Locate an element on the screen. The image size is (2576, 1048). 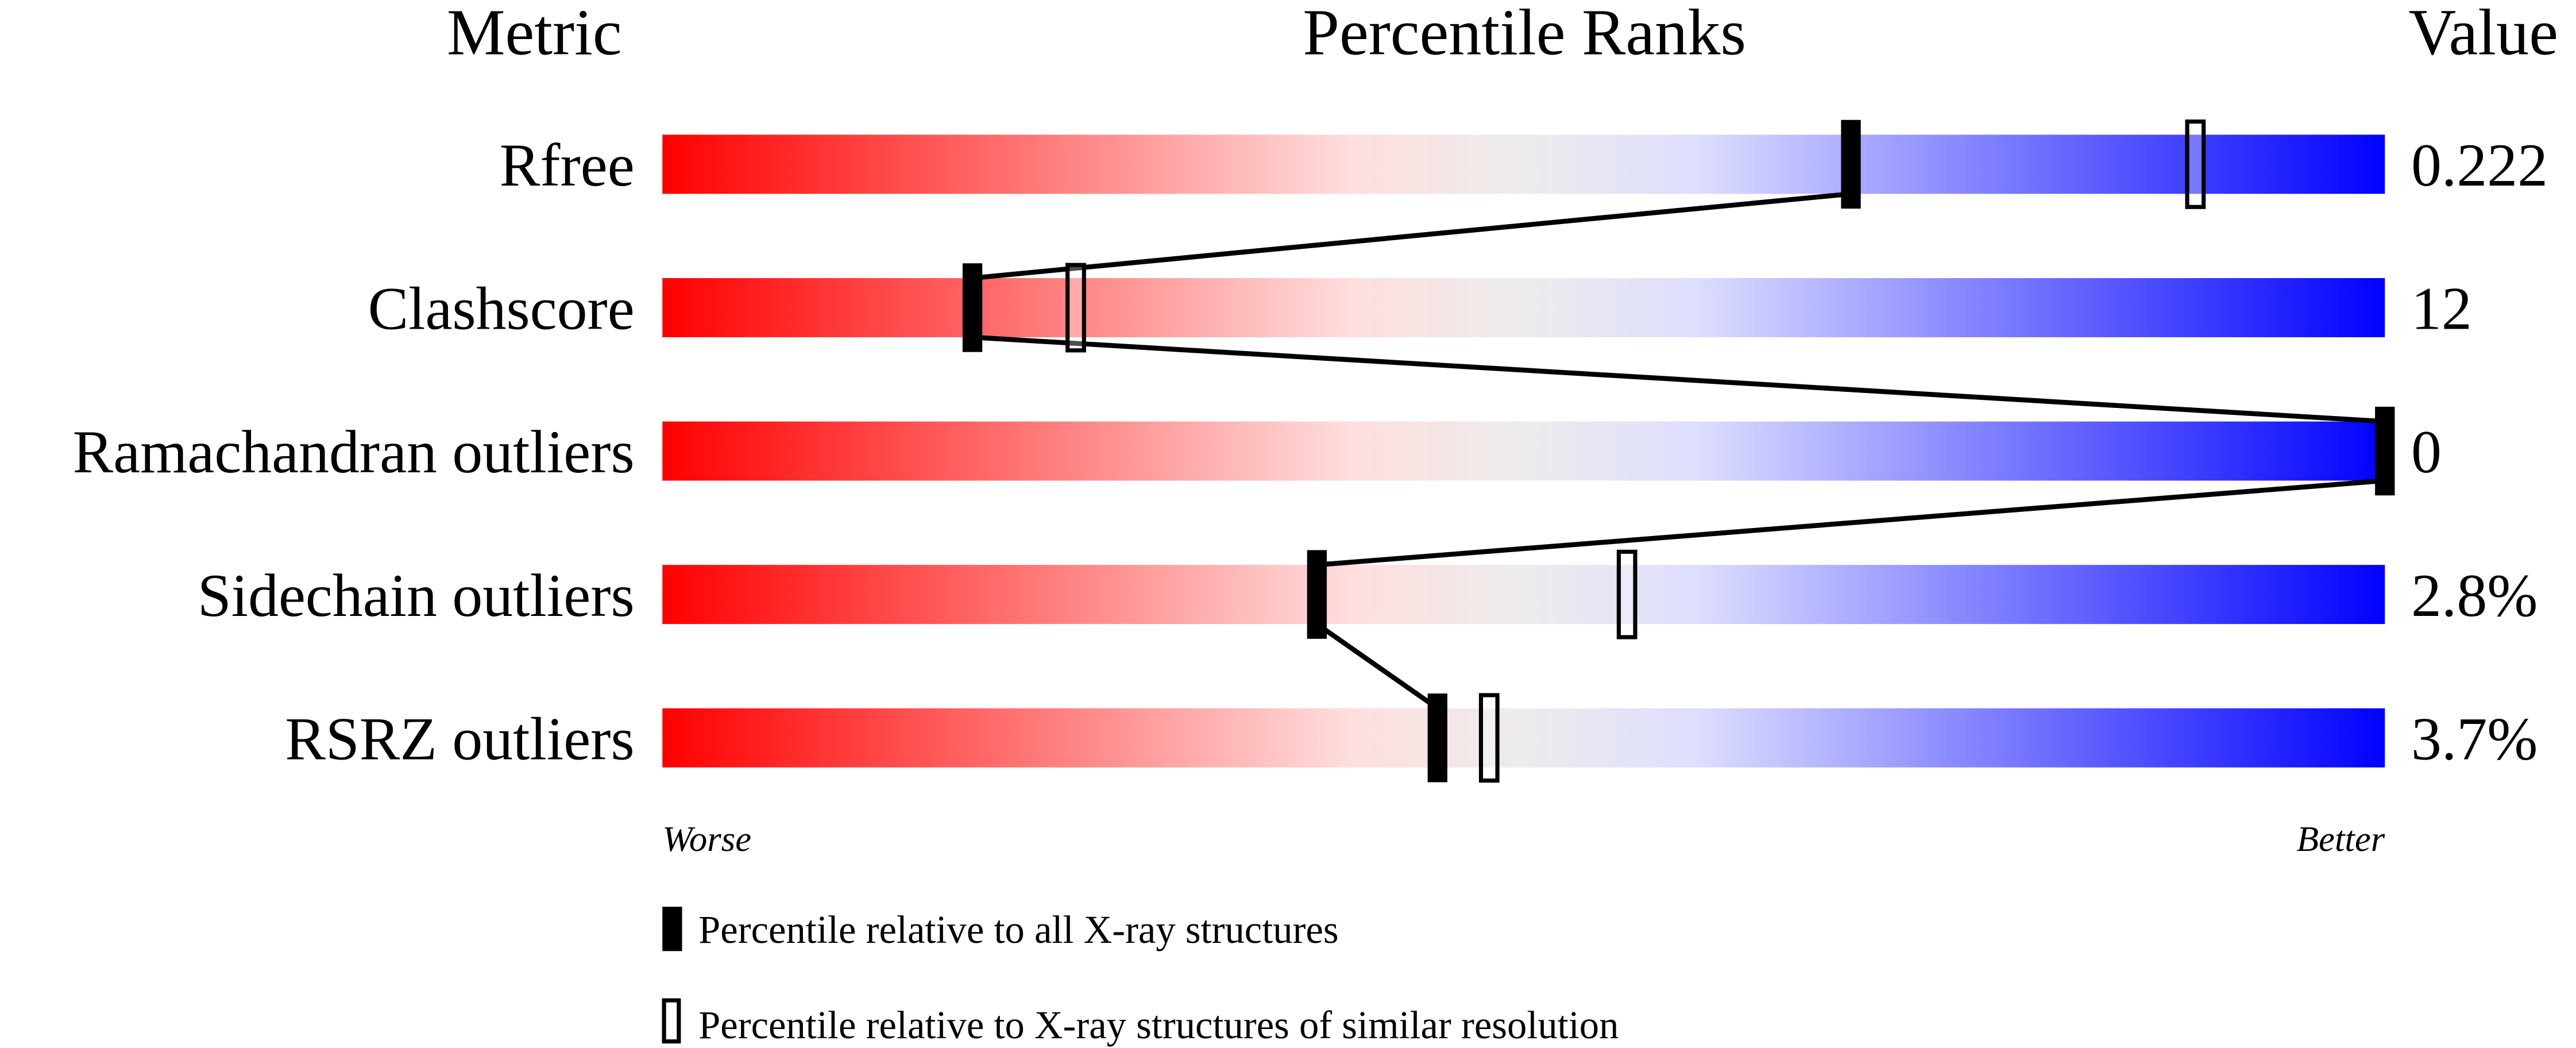
metric-value: 3.7% is located at coordinates (2474, 738).